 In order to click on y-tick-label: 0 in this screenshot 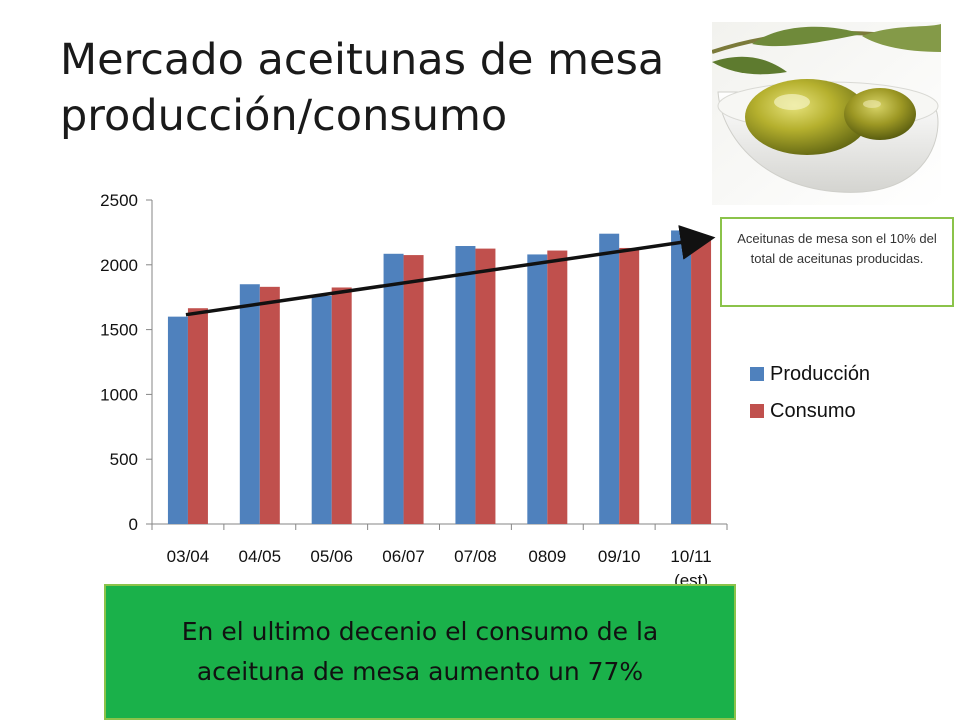, I will do `click(133, 524)`.